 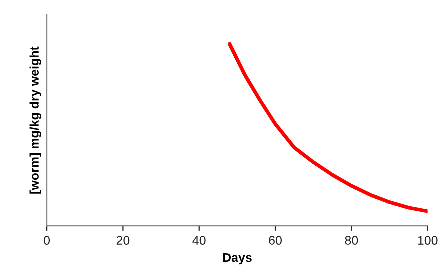 What do you see at coordinates (428, 240) in the screenshot?
I see `x-tick-label: 100` at bounding box center [428, 240].